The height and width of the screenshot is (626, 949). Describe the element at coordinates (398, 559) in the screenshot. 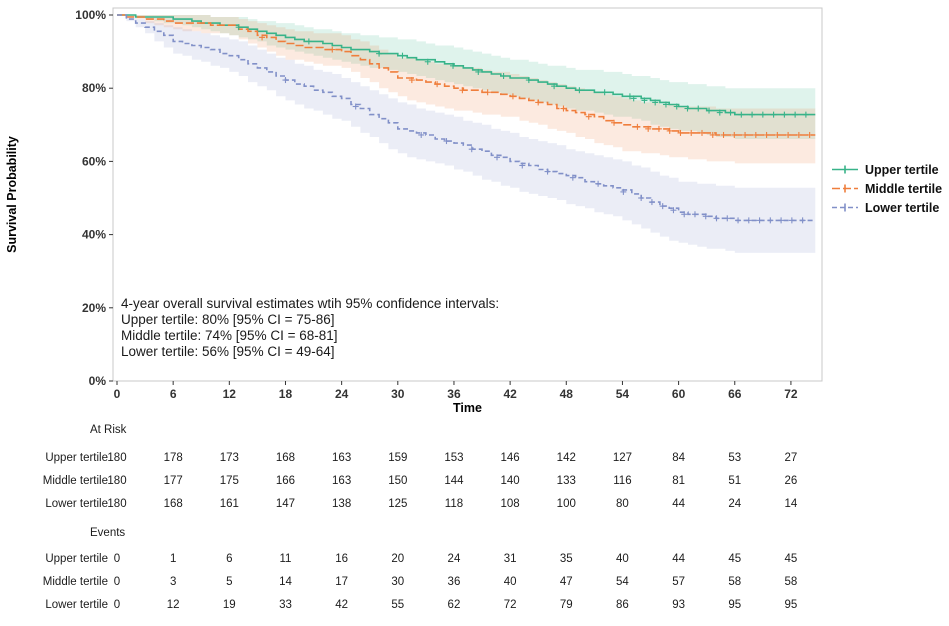

I see `event-count: 20` at that location.